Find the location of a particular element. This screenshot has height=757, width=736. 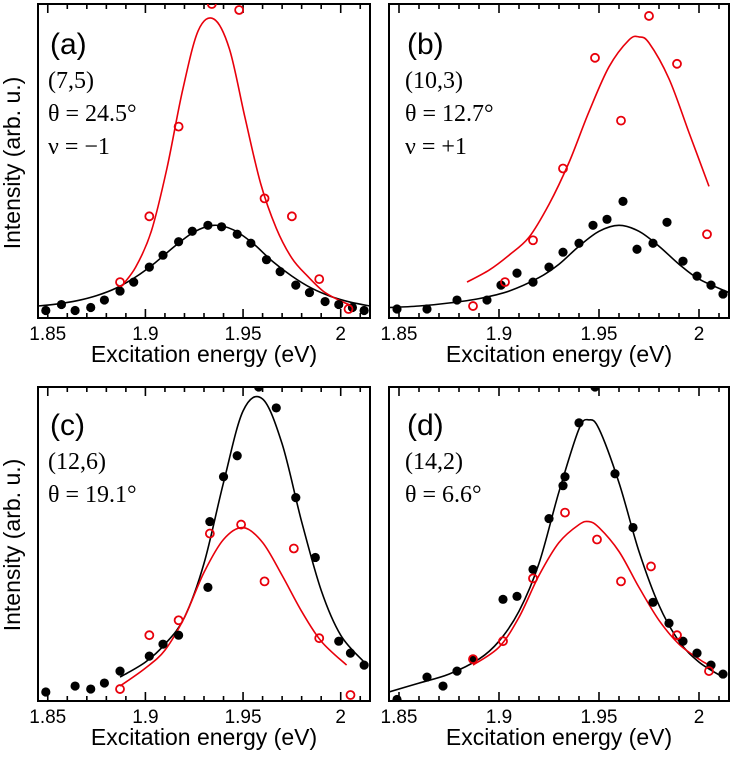

panel-annotation: ν = −1 is located at coordinates (79, 147).